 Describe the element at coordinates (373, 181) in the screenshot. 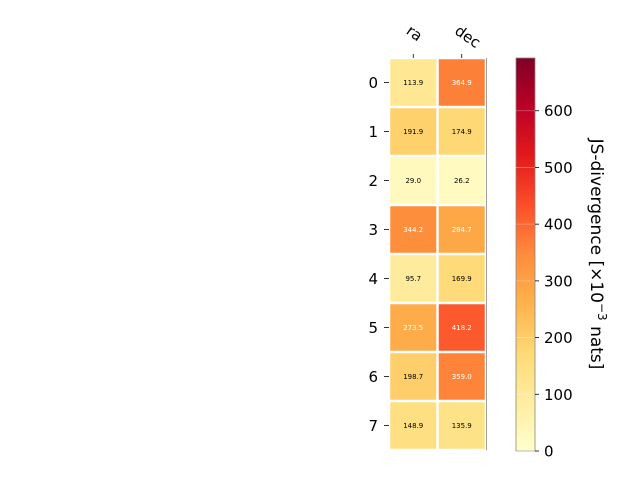

I see `row-label: 2` at that location.